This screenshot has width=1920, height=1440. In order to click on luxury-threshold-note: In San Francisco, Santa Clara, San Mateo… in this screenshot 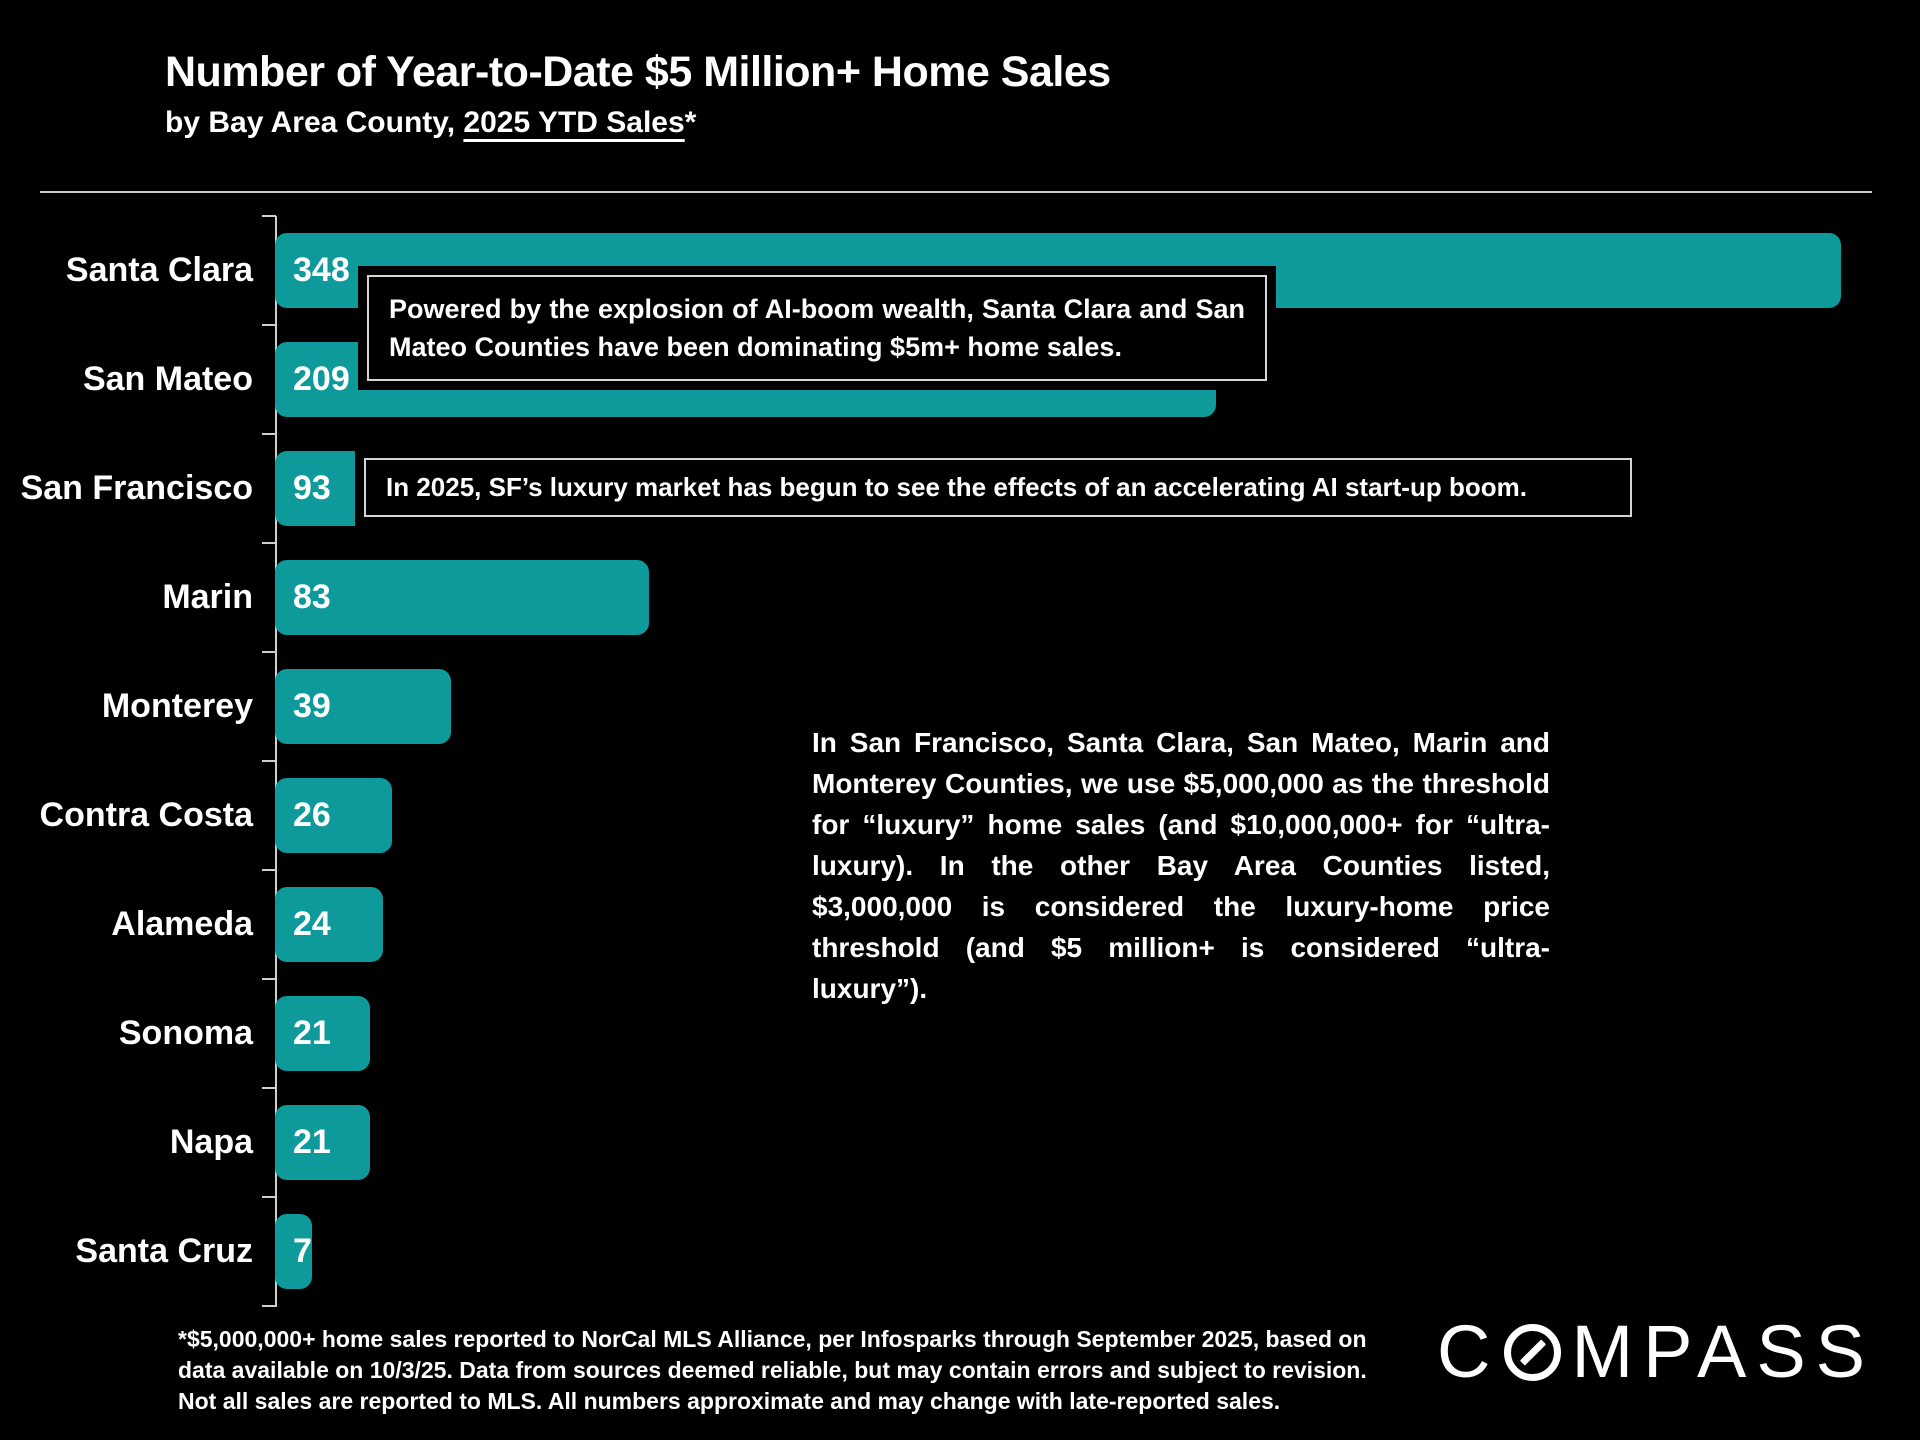, I will do `click(1181, 865)`.